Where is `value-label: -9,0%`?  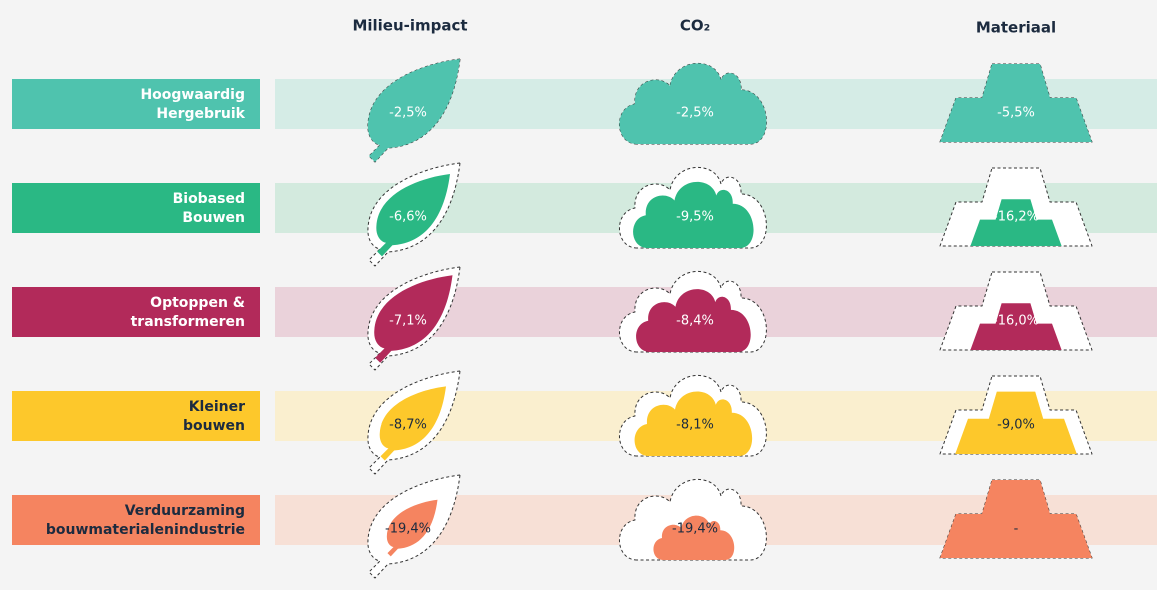
value-label: -9,0% is located at coordinates (1016, 425).